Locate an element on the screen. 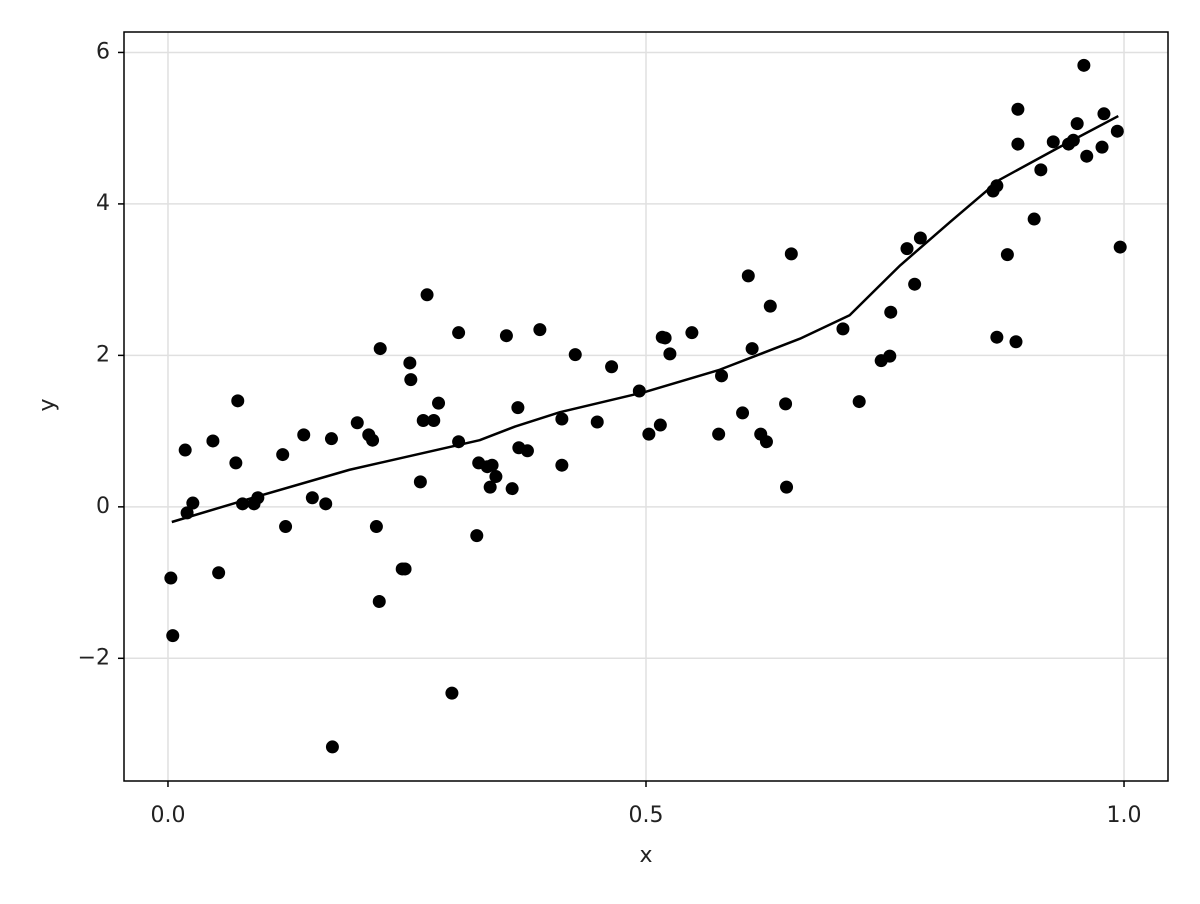 This screenshot has height=904, width=1200. y-tick-label: −2 is located at coordinates (94, 657).